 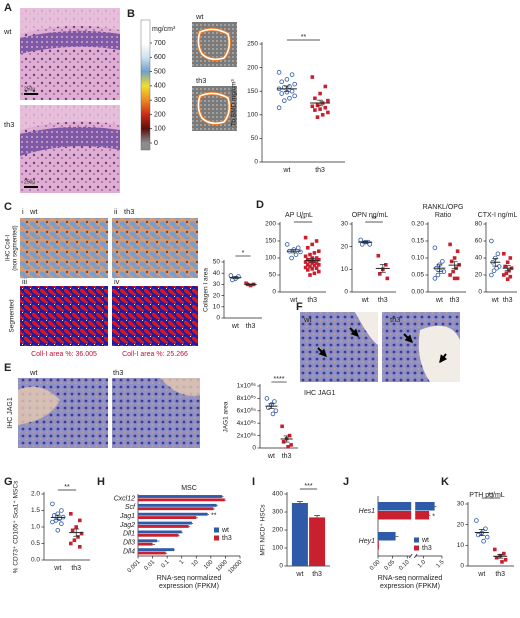 What do you see at coordinates (367, 541) in the screenshot?
I see `category-label: Hey1` at bounding box center [367, 541].